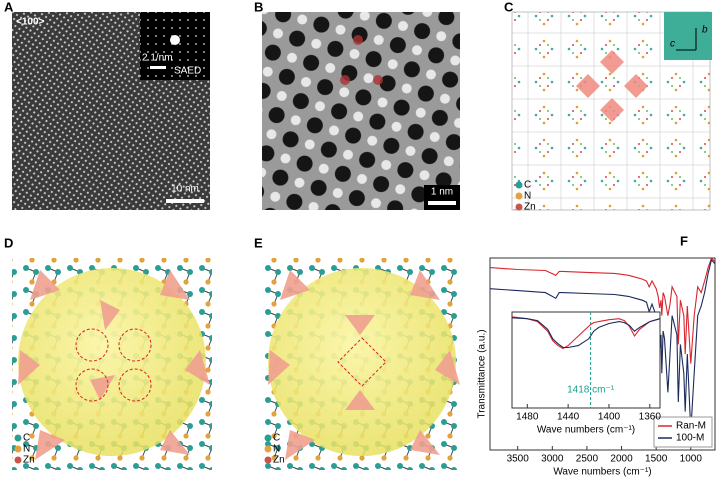 This screenshot has width=720, height=485. What do you see at coordinates (609, 417) in the screenshot?
I see `x-tick-label: 1400` at bounding box center [609, 417].